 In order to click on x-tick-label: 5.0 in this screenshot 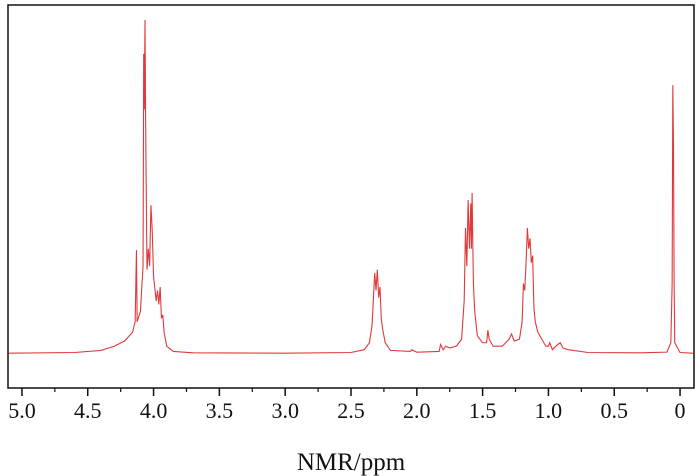, I will do `click(22, 410)`.